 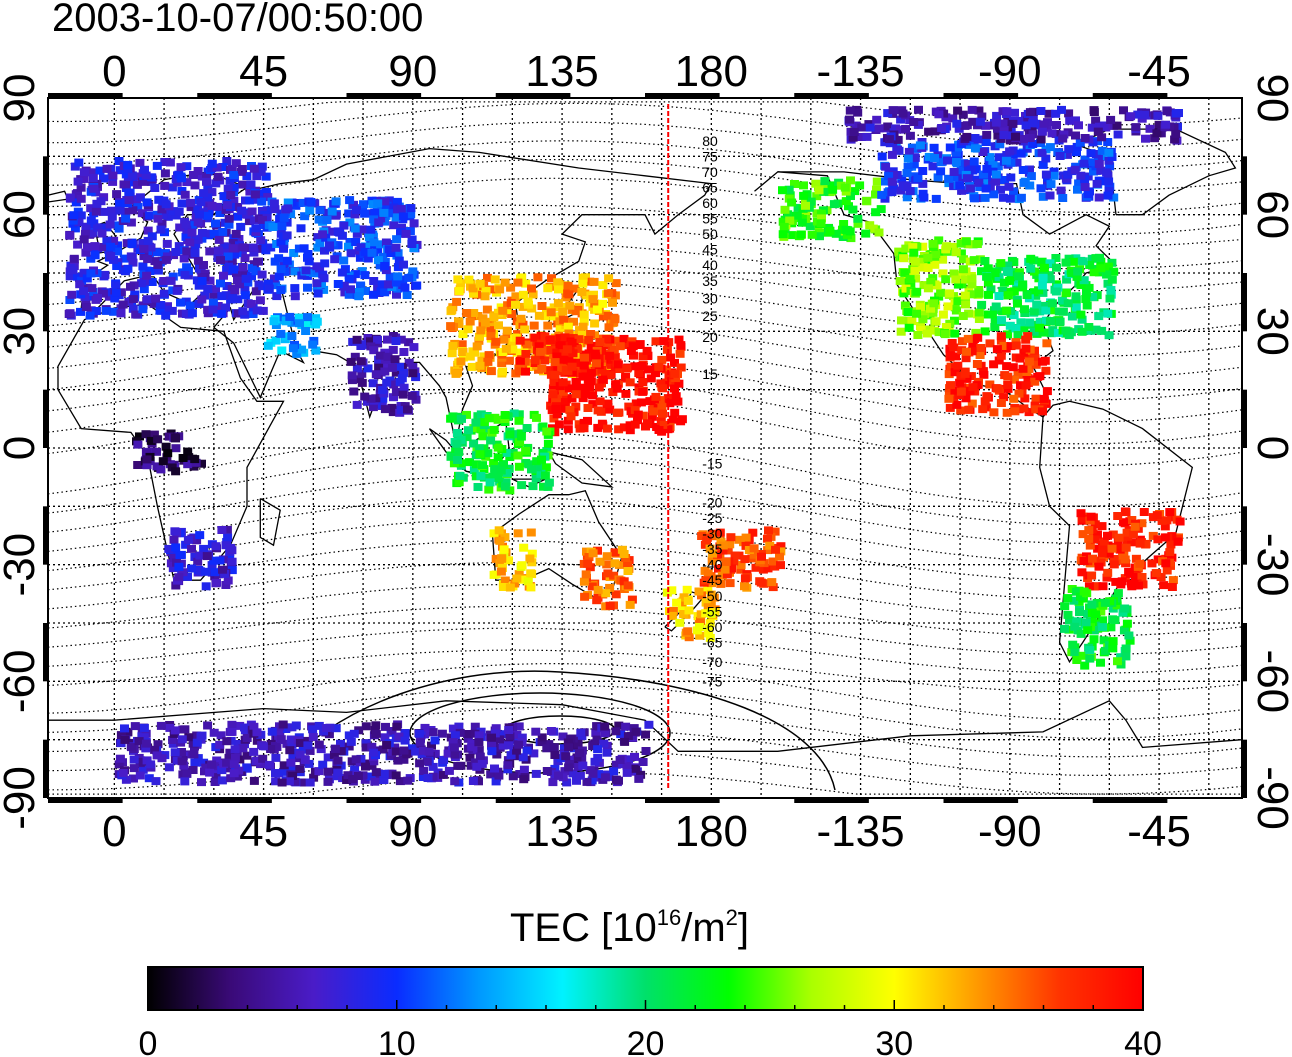 What do you see at coordinates (710, 298) in the screenshot?
I see `contour-label: 30` at bounding box center [710, 298].